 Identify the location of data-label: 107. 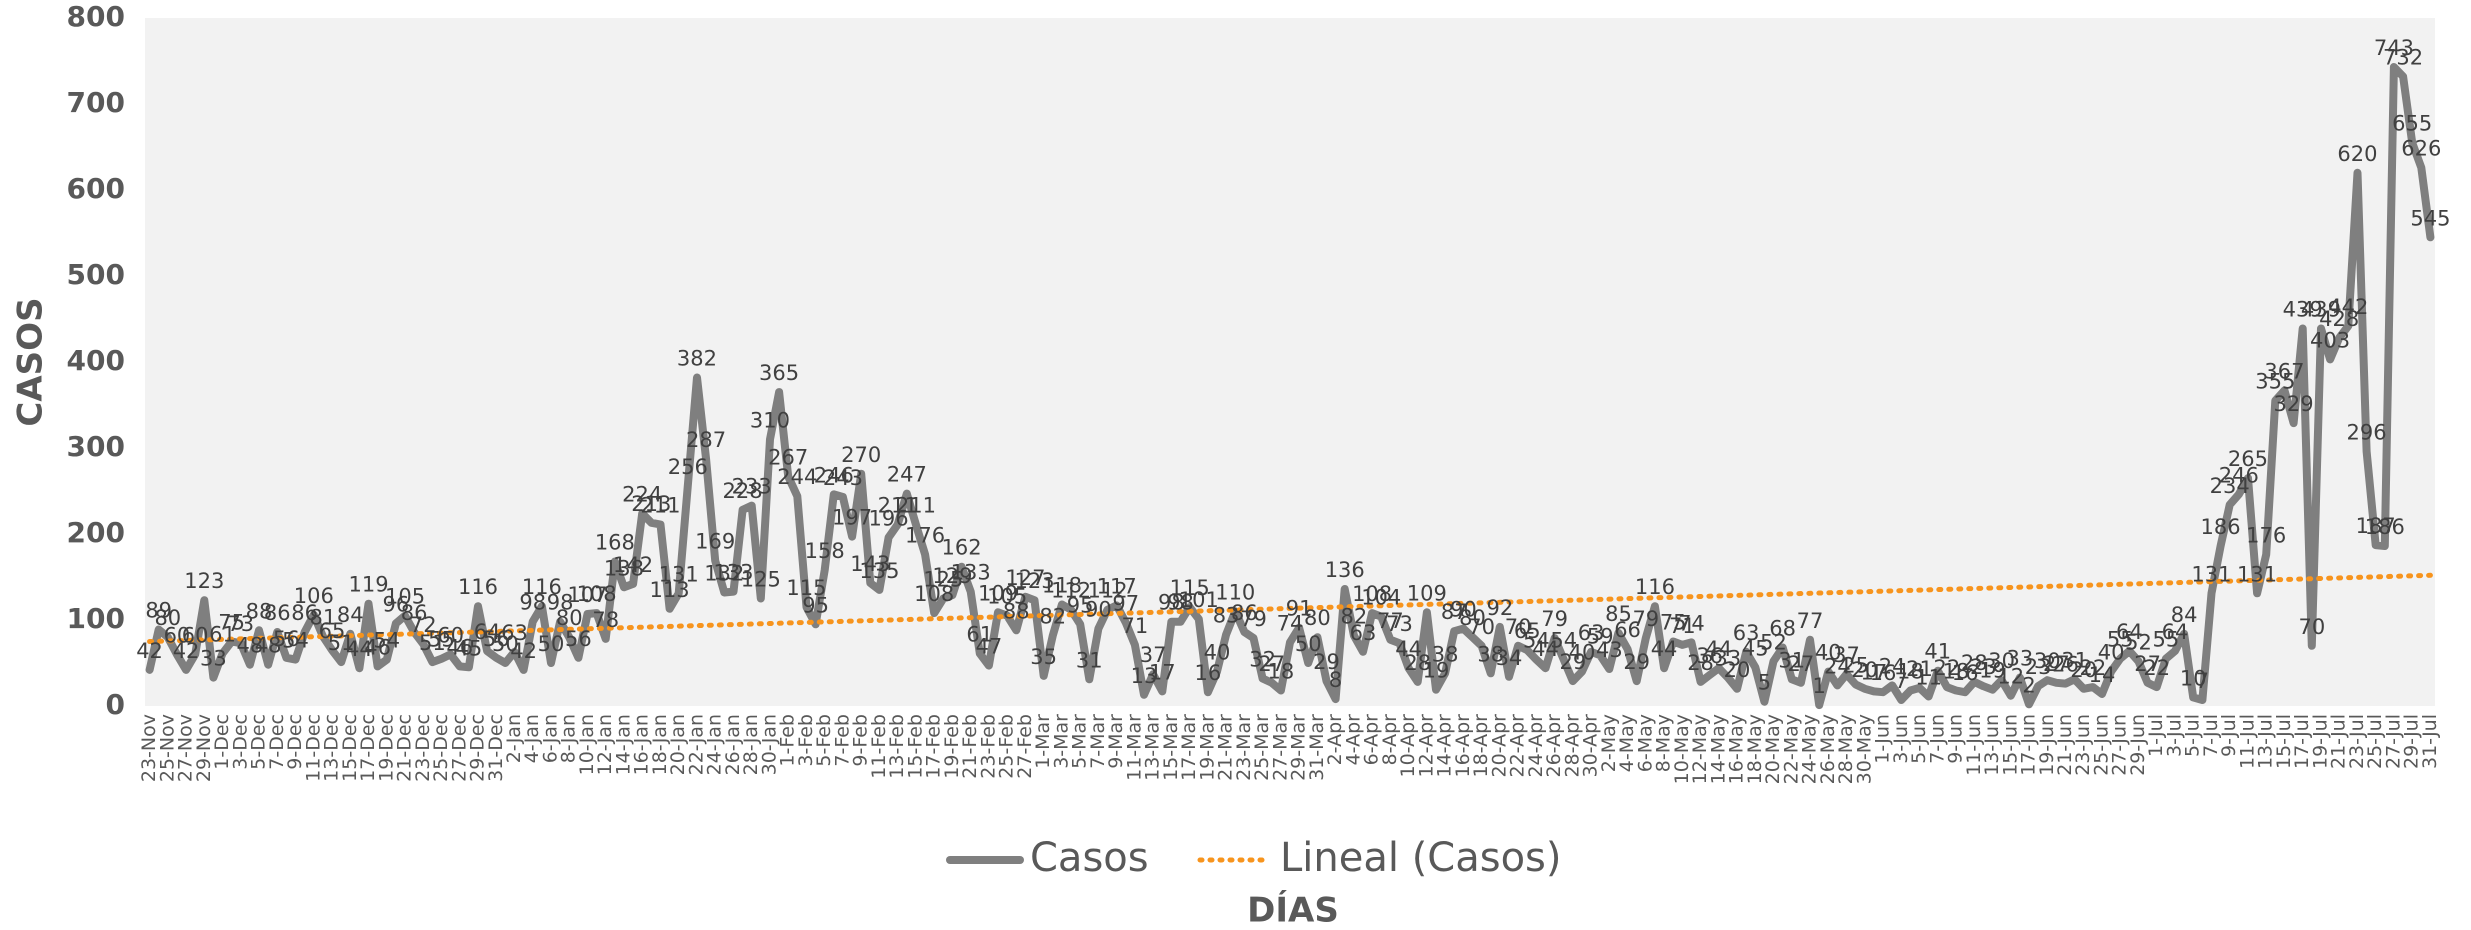
(587, 595).